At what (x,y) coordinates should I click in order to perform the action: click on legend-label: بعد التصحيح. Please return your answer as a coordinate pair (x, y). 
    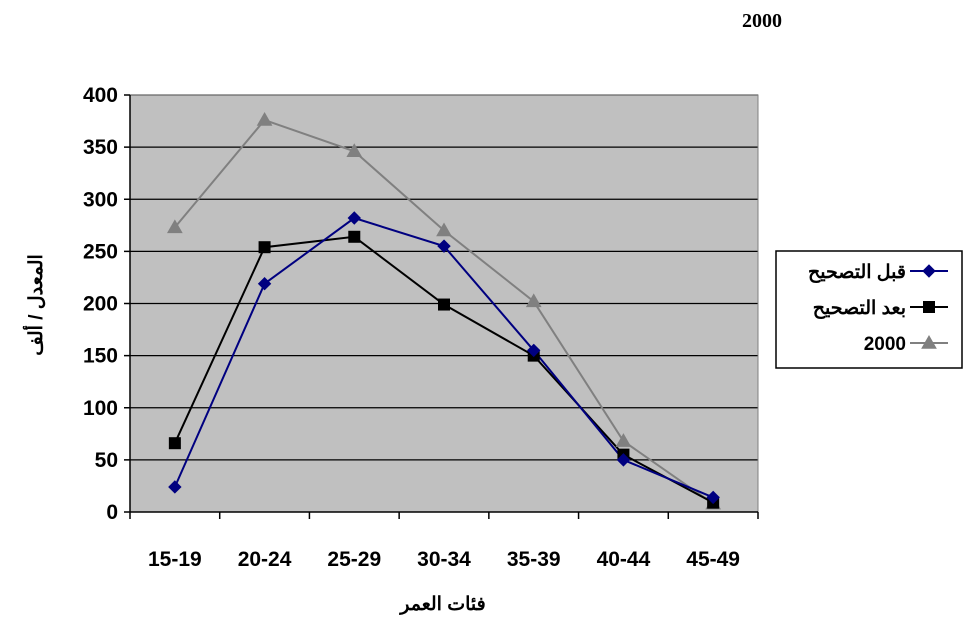
    Looking at the image, I should click on (859, 308).